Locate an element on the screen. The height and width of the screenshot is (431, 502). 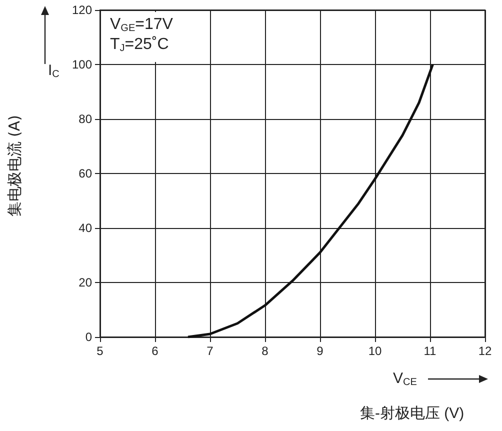
y-tick-label: 100 is located at coordinates (82, 65).